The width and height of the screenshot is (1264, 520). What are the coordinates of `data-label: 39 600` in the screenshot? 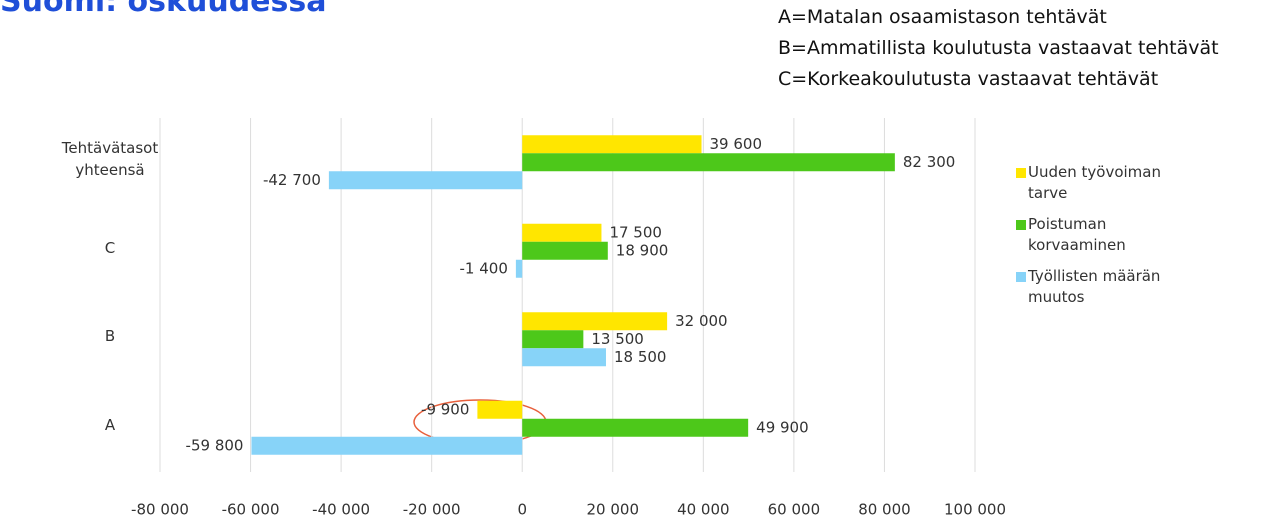 It's located at (736, 144).